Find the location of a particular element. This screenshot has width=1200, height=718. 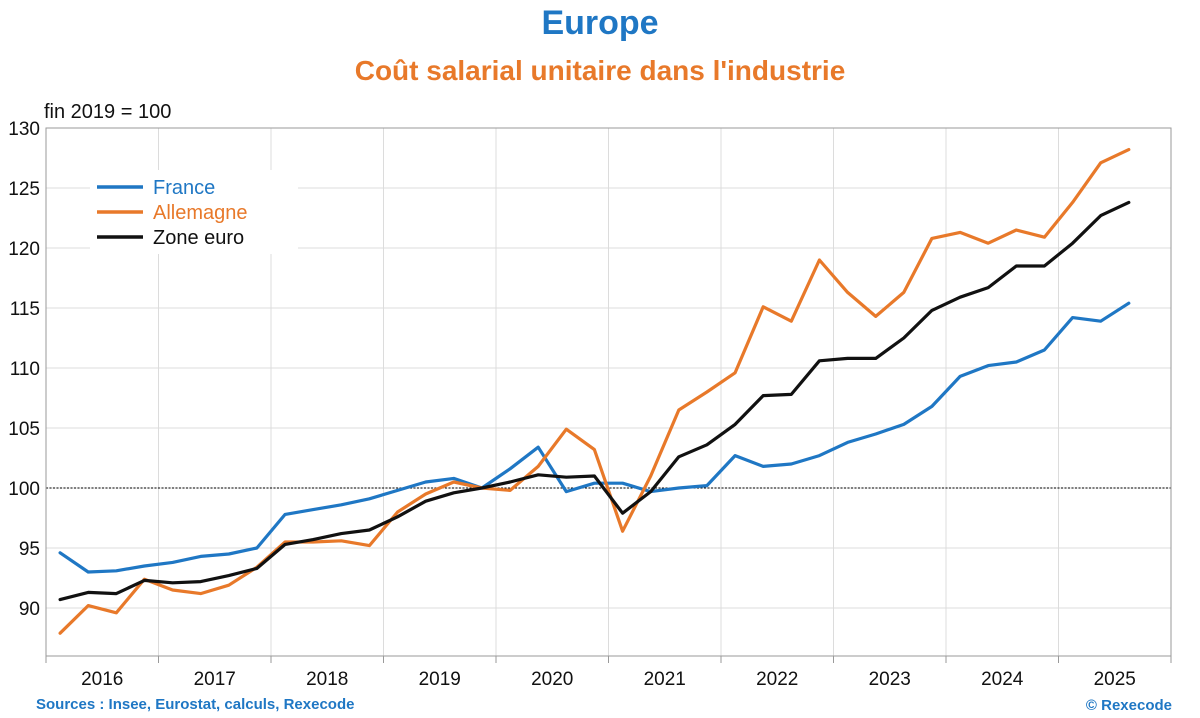

x-tick-label: 2019 is located at coordinates (440, 679).